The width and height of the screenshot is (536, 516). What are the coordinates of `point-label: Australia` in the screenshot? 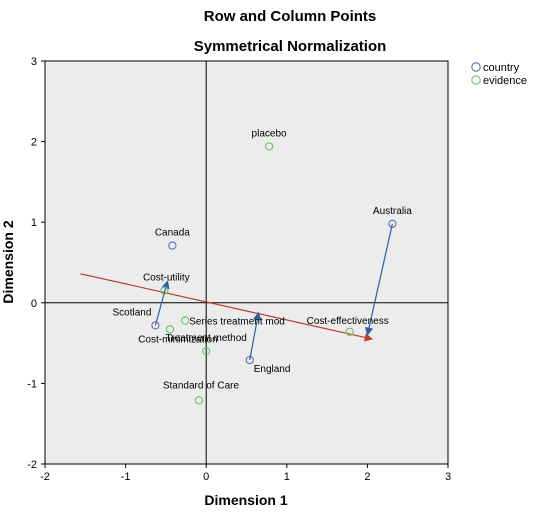 It's located at (392, 211).